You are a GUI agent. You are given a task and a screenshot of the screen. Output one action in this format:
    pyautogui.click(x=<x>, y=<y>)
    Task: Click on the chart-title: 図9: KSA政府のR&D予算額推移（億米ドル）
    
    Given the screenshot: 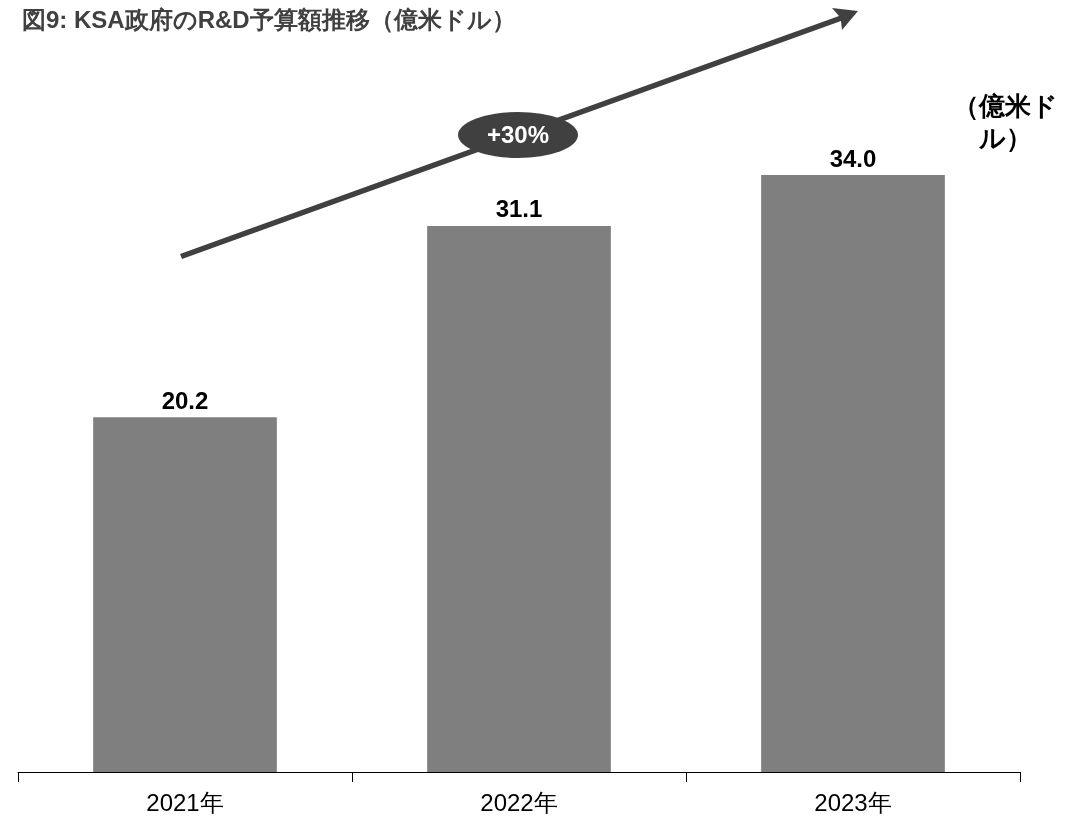 What is the action you would take?
    pyautogui.click(x=269, y=20)
    